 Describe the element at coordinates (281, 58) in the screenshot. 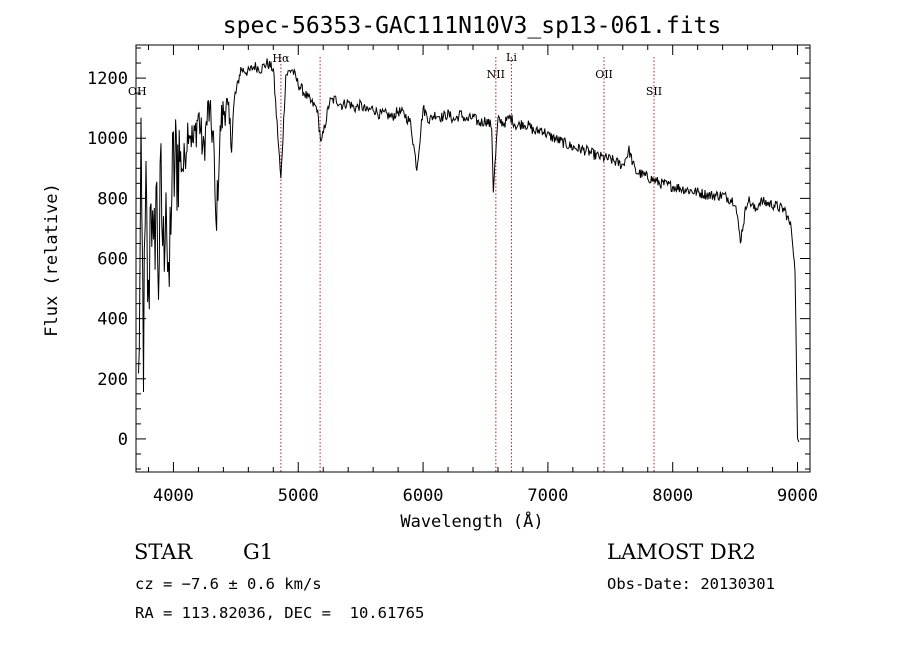

I see `reference-line-label: Hα` at that location.